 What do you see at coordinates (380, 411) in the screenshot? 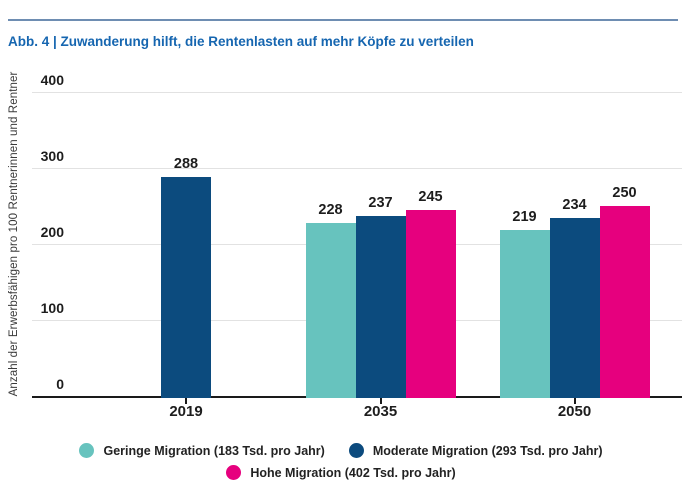
I see `x-tick-label-2035: 2035` at bounding box center [380, 411].